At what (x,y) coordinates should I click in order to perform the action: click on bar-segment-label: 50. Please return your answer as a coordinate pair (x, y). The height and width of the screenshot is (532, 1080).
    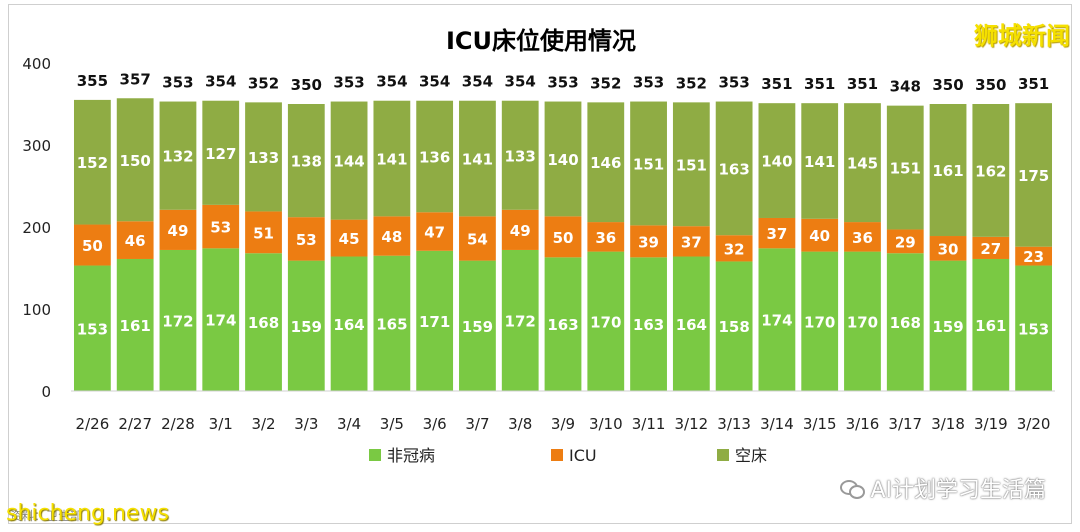
    Looking at the image, I should click on (92, 246).